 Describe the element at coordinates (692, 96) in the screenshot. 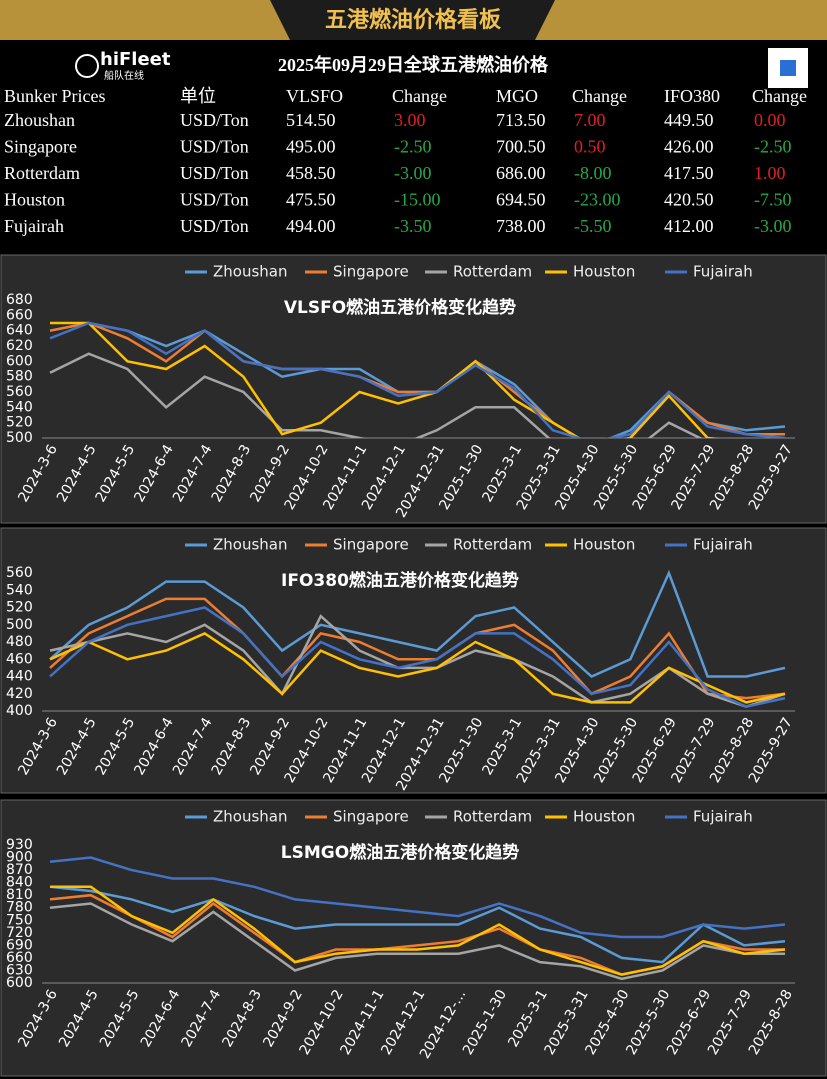

I see `table-header: IFO380` at that location.